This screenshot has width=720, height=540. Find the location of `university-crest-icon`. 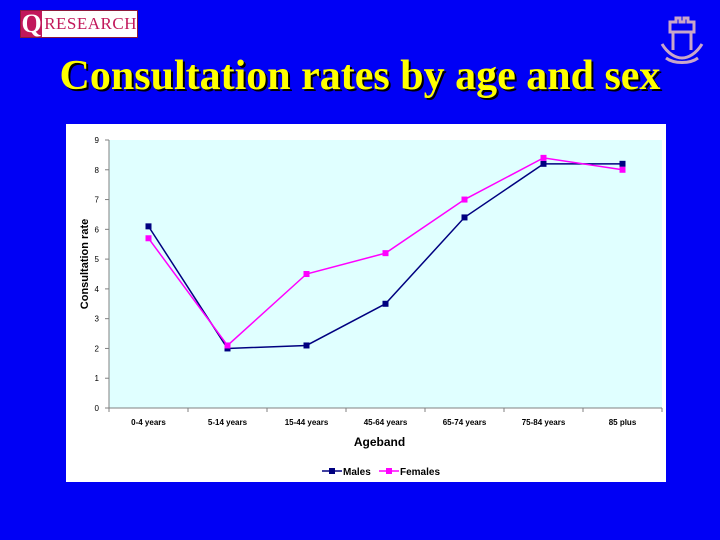

university-crest-icon is located at coordinates (682, 40).